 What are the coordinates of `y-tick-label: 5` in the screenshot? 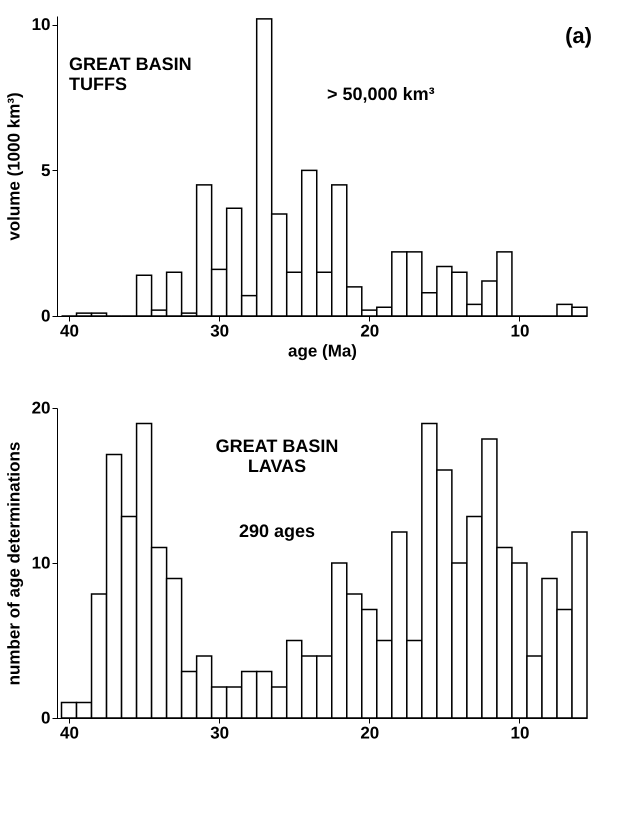 It's located at (45, 170).